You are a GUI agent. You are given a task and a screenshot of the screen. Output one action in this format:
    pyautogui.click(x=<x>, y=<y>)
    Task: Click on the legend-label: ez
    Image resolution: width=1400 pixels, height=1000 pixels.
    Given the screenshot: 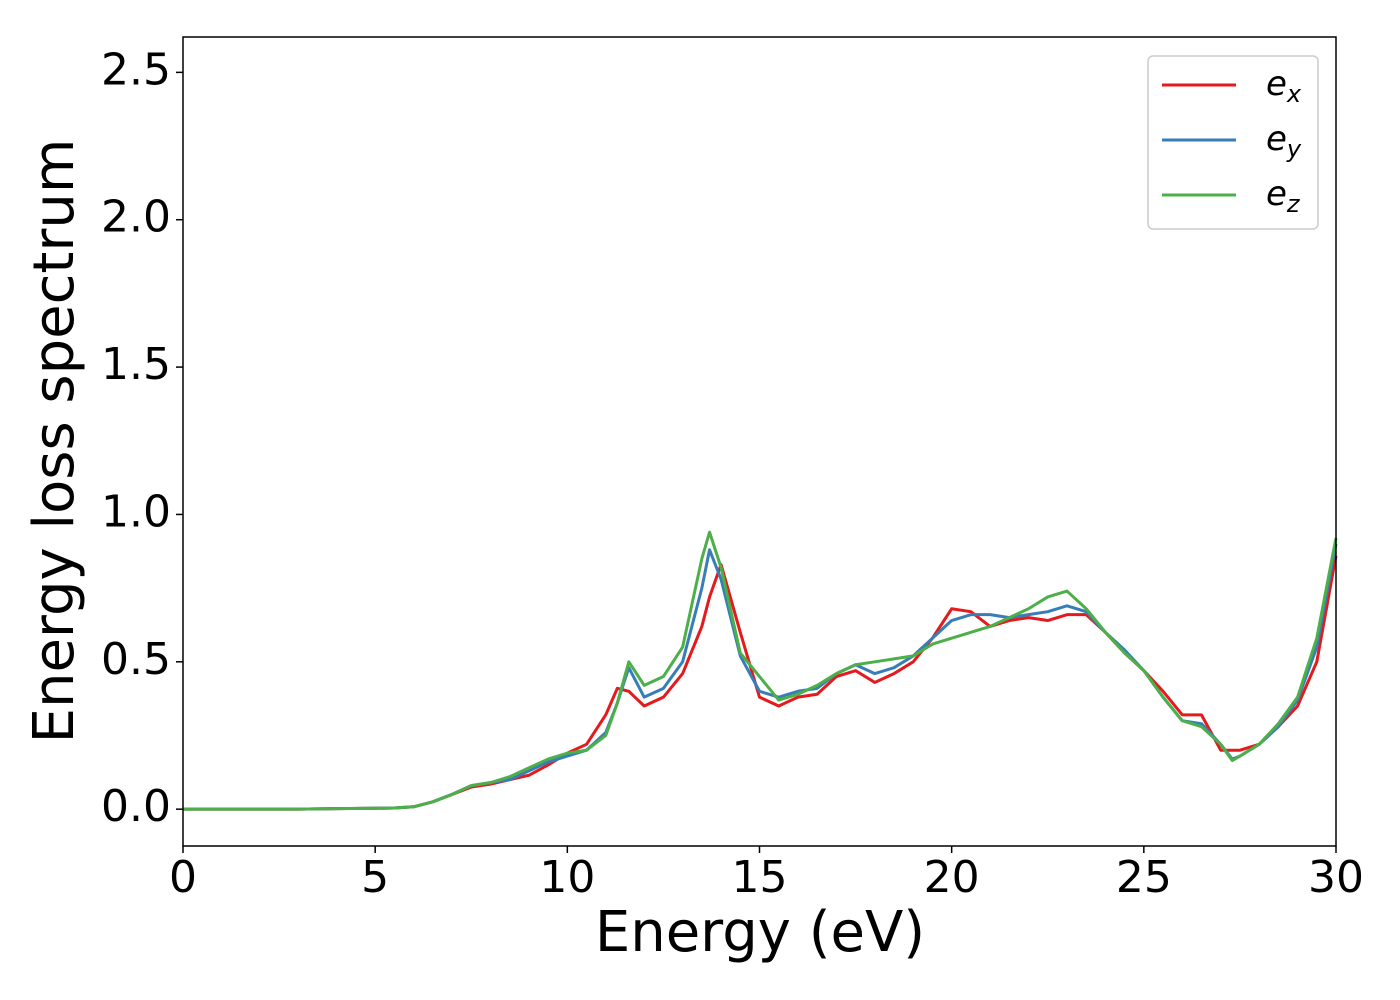 What is the action you would take?
    pyautogui.click(x=1283, y=196)
    